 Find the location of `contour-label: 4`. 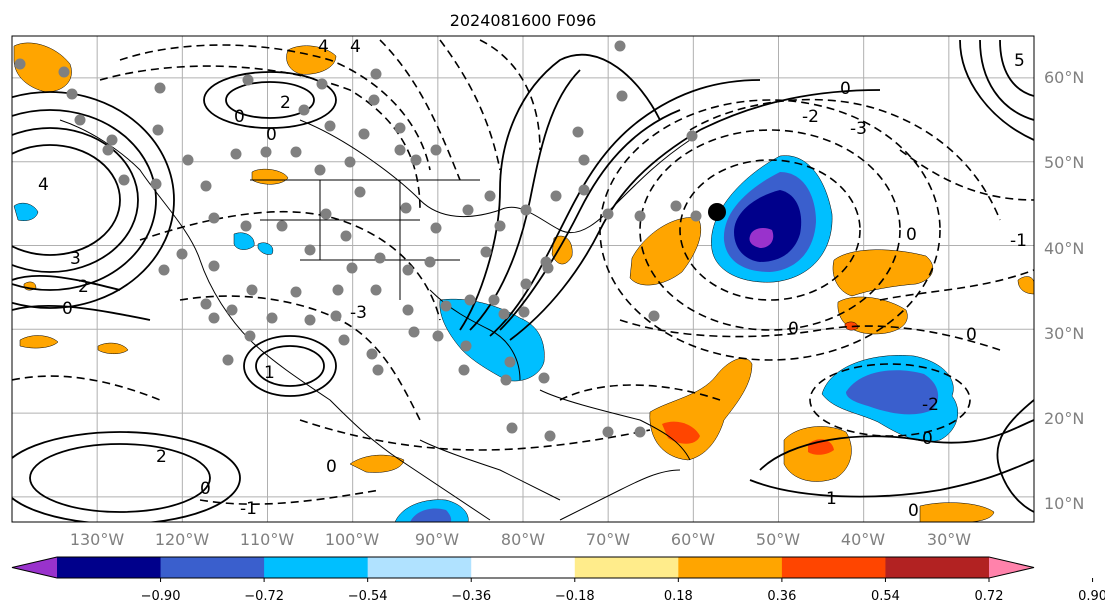

contour-label: 4 is located at coordinates (323, 47).